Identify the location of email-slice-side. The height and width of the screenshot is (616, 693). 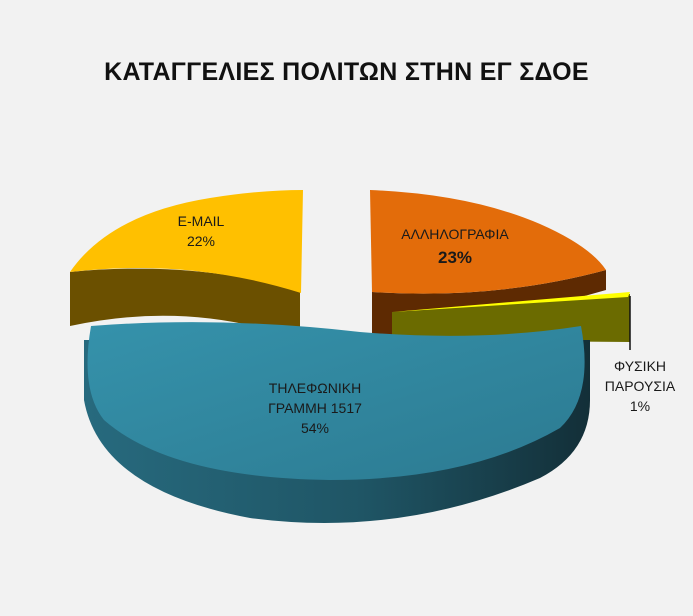
(185, 304).